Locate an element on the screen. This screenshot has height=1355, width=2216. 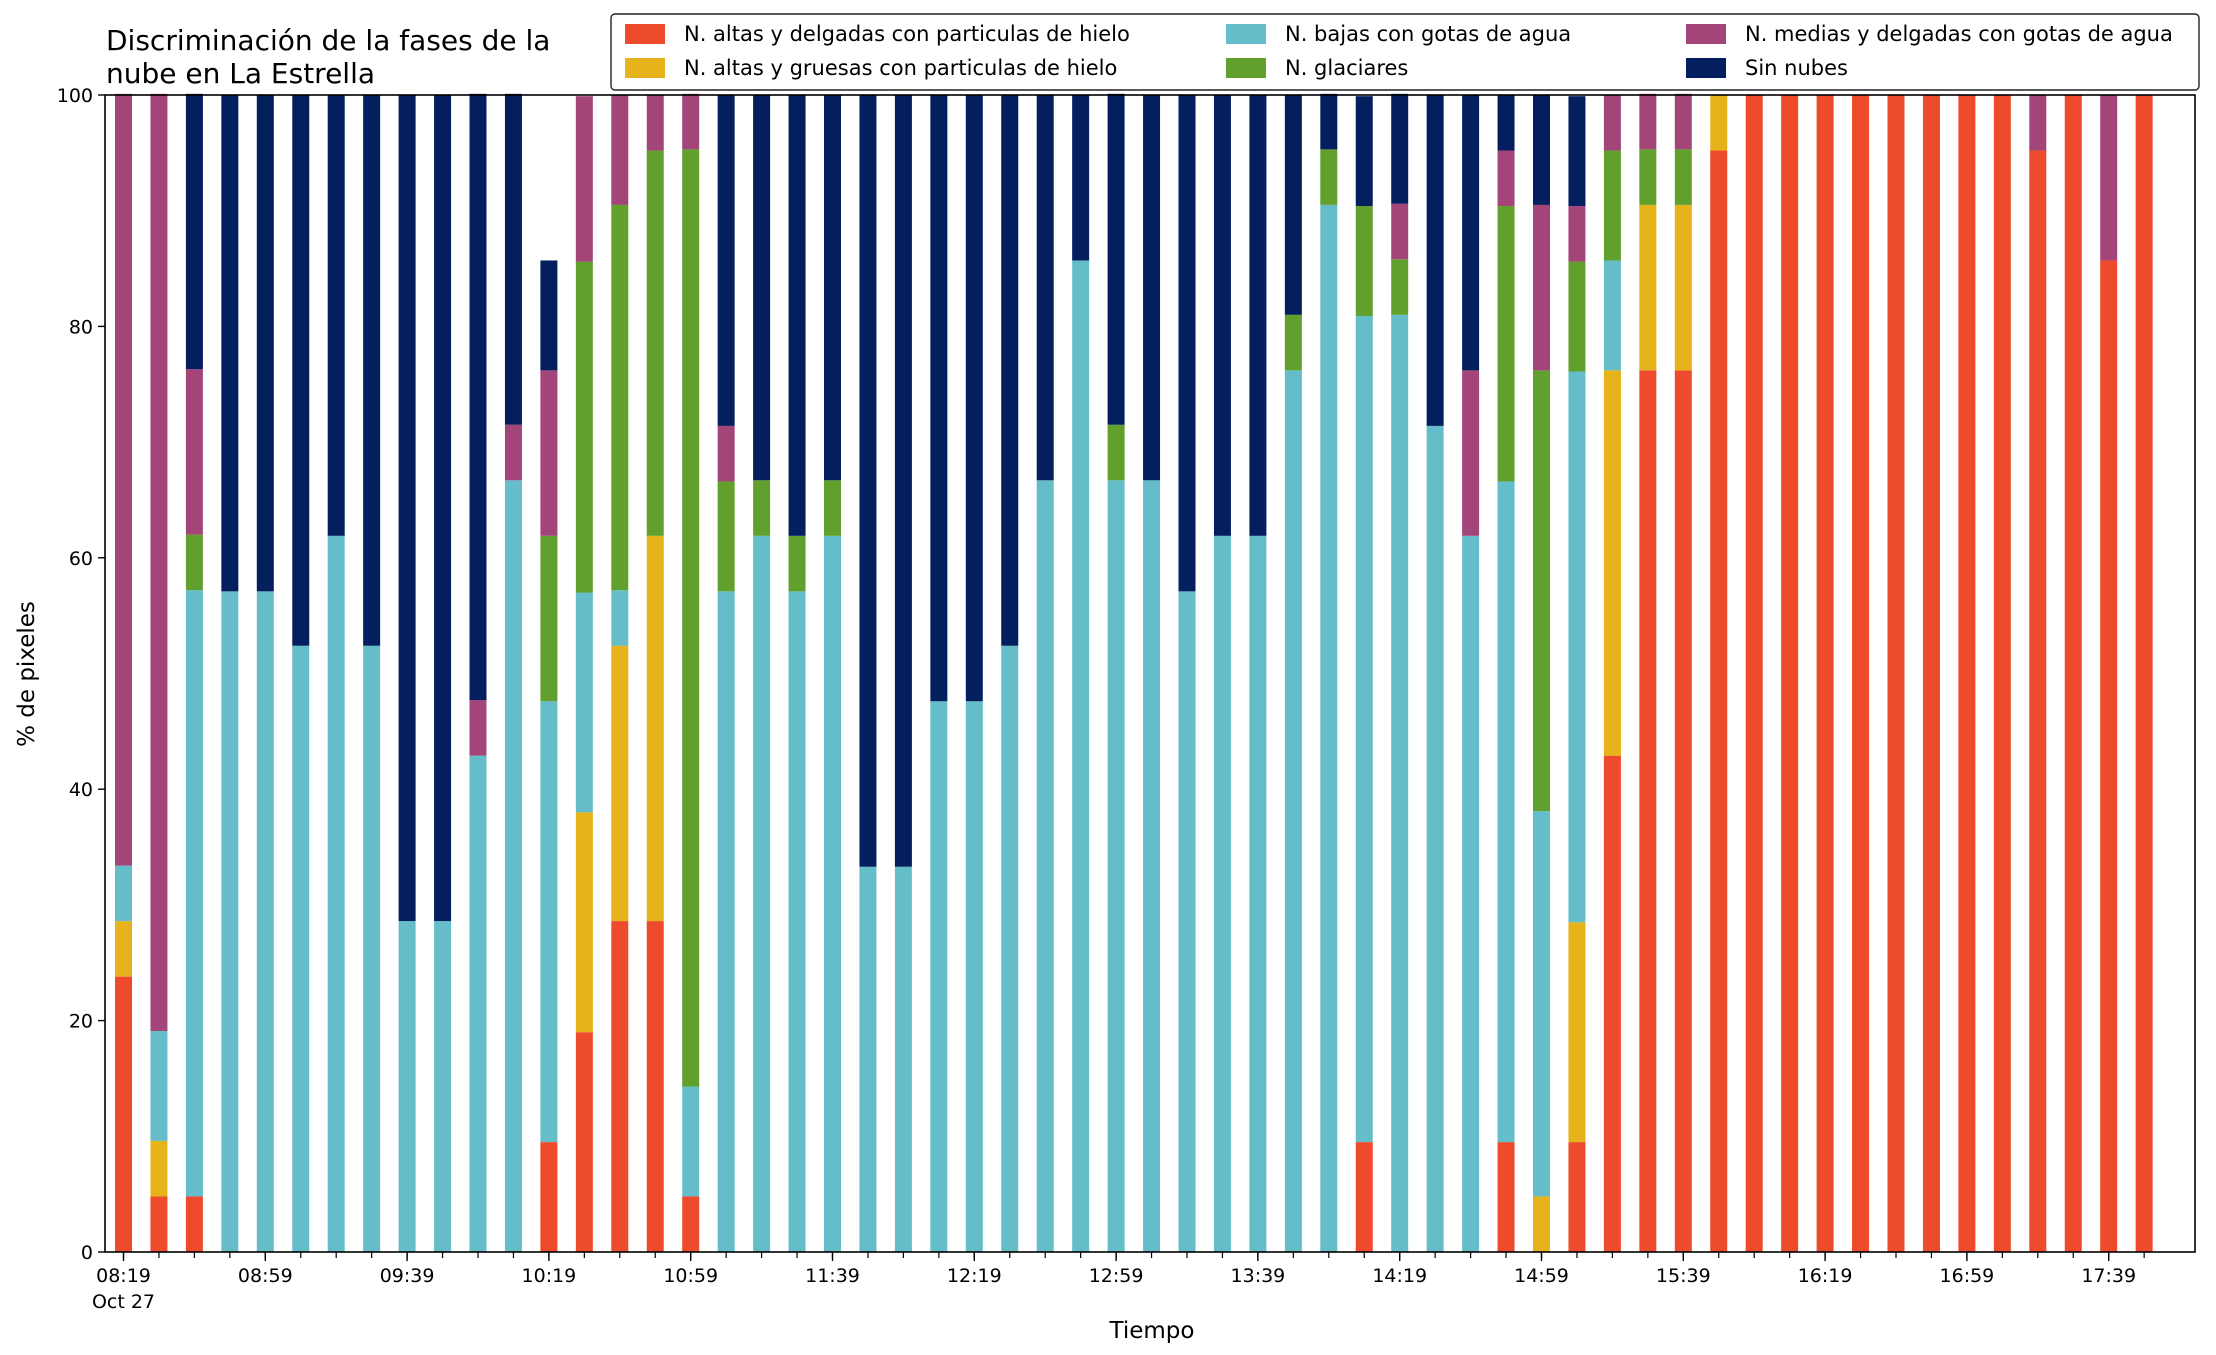
x-tick-label: 09:39 is located at coordinates (407, 1276).